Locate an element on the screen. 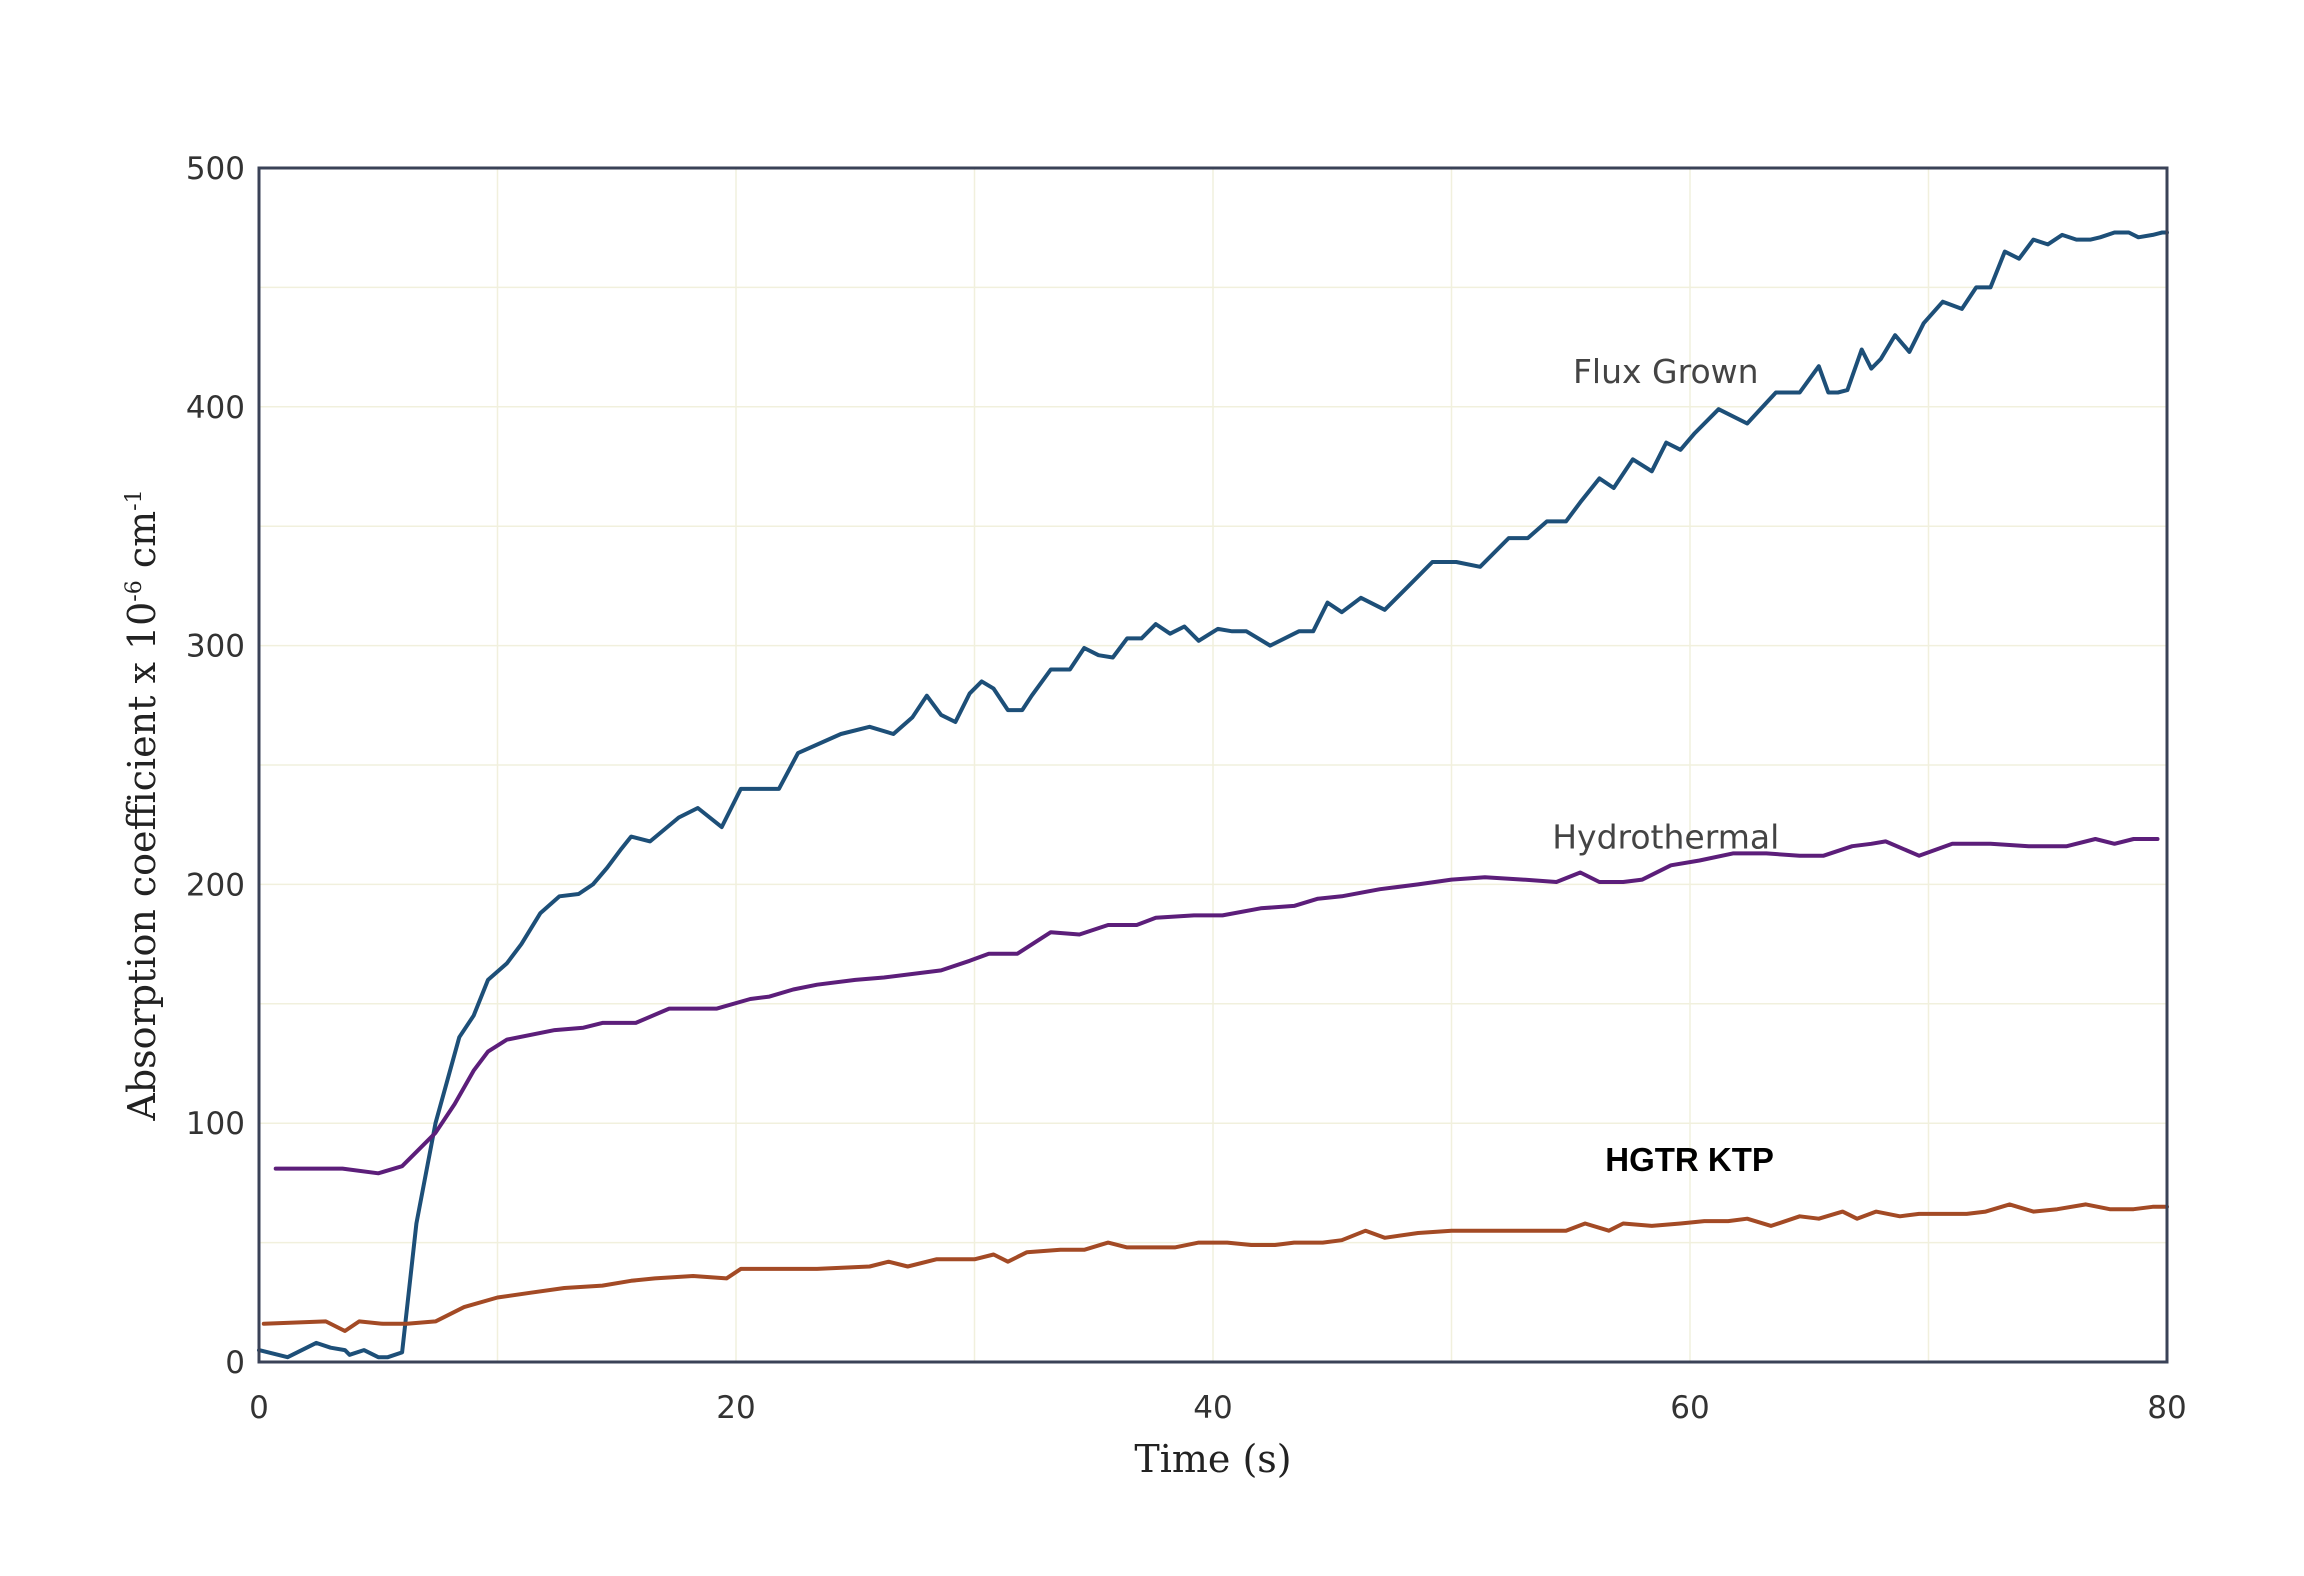  series-label-hydrothermal: Hydrothermal is located at coordinates (1665, 837).